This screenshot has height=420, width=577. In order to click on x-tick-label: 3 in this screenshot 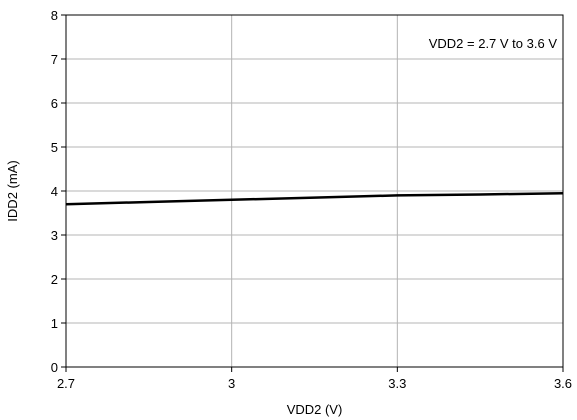, I will do `click(231, 383)`.